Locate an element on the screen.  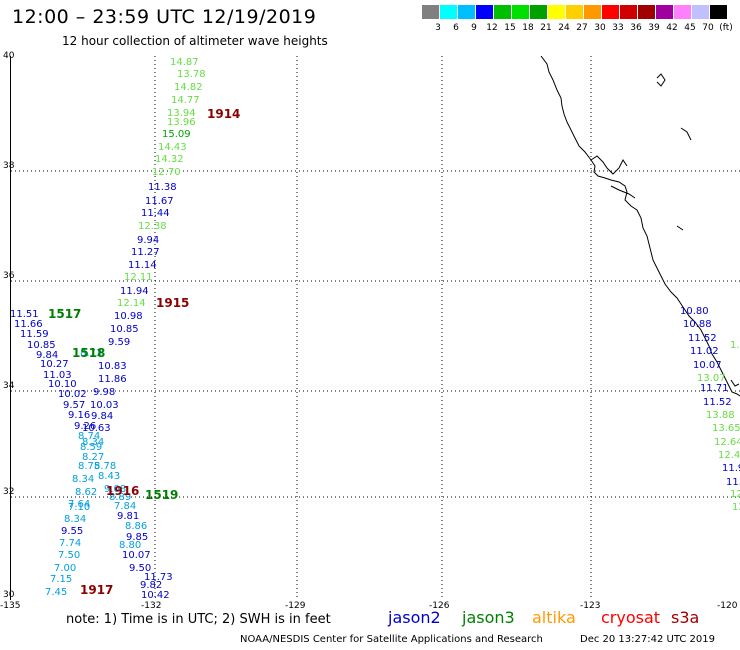
wave-height-value: 8.75 is located at coordinates (89, 466).